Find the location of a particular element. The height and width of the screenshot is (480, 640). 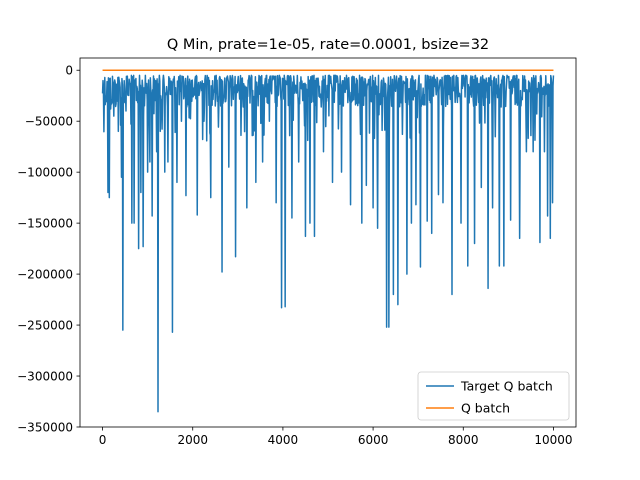

x-tick-label: 6000 is located at coordinates (373, 440).